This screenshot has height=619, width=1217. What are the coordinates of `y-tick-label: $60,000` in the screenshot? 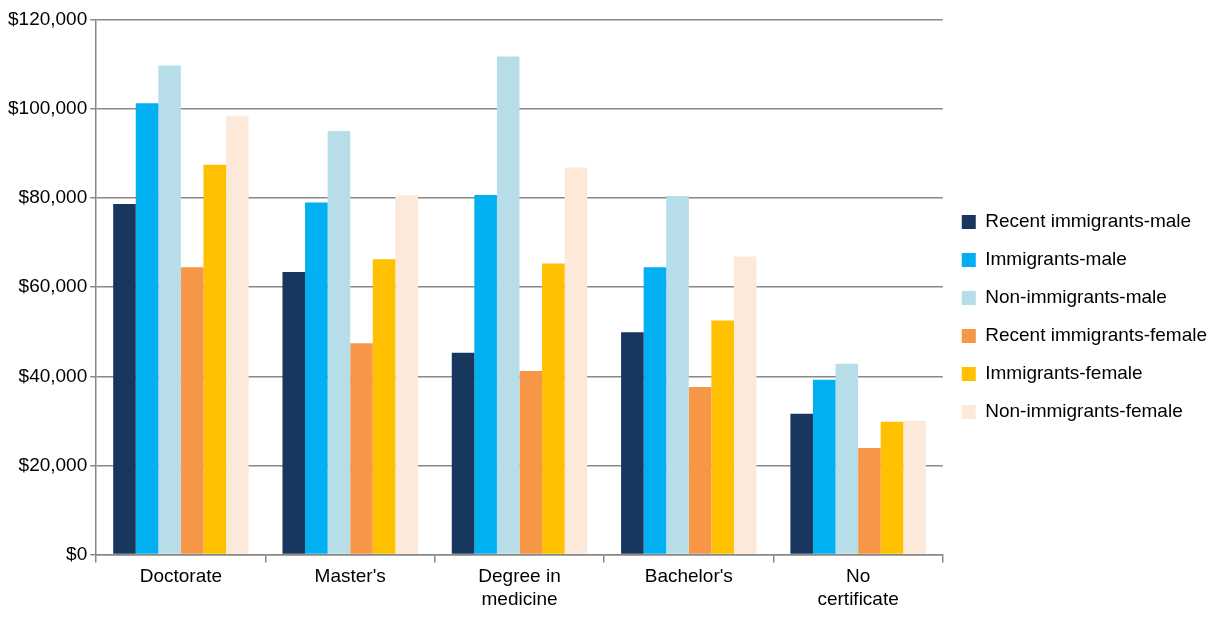 It's located at (53, 286).